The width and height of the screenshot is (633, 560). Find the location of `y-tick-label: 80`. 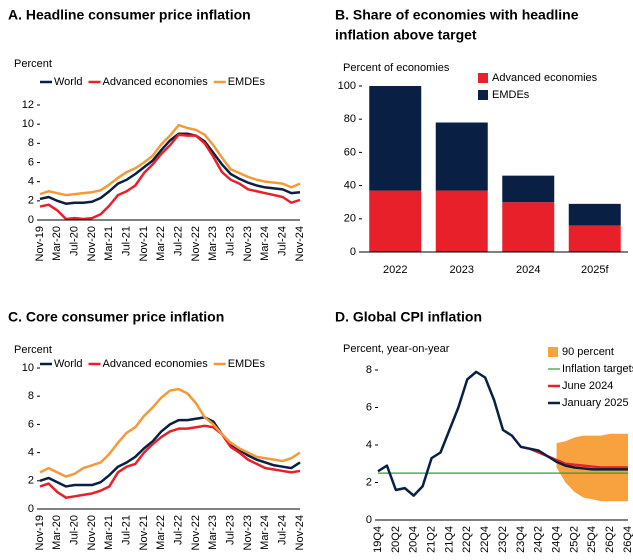

y-tick-label: 80 is located at coordinates (350, 119).